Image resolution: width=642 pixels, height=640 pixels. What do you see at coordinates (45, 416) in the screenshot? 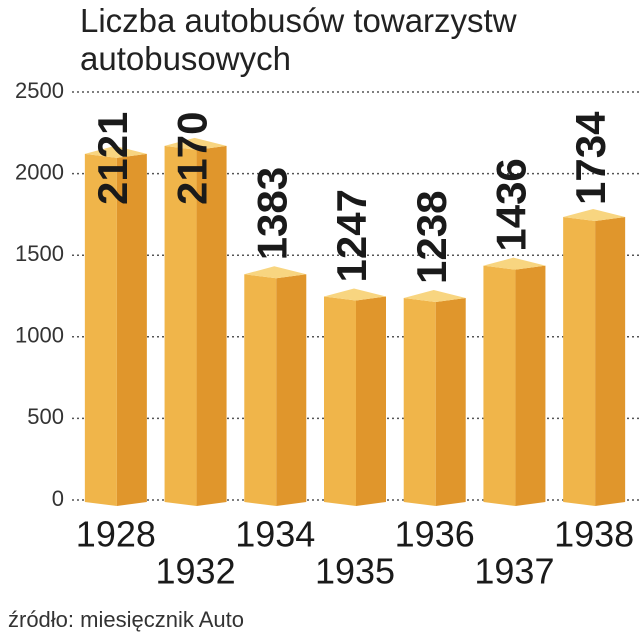
I see `y-tick-label: 500` at bounding box center [45, 416].